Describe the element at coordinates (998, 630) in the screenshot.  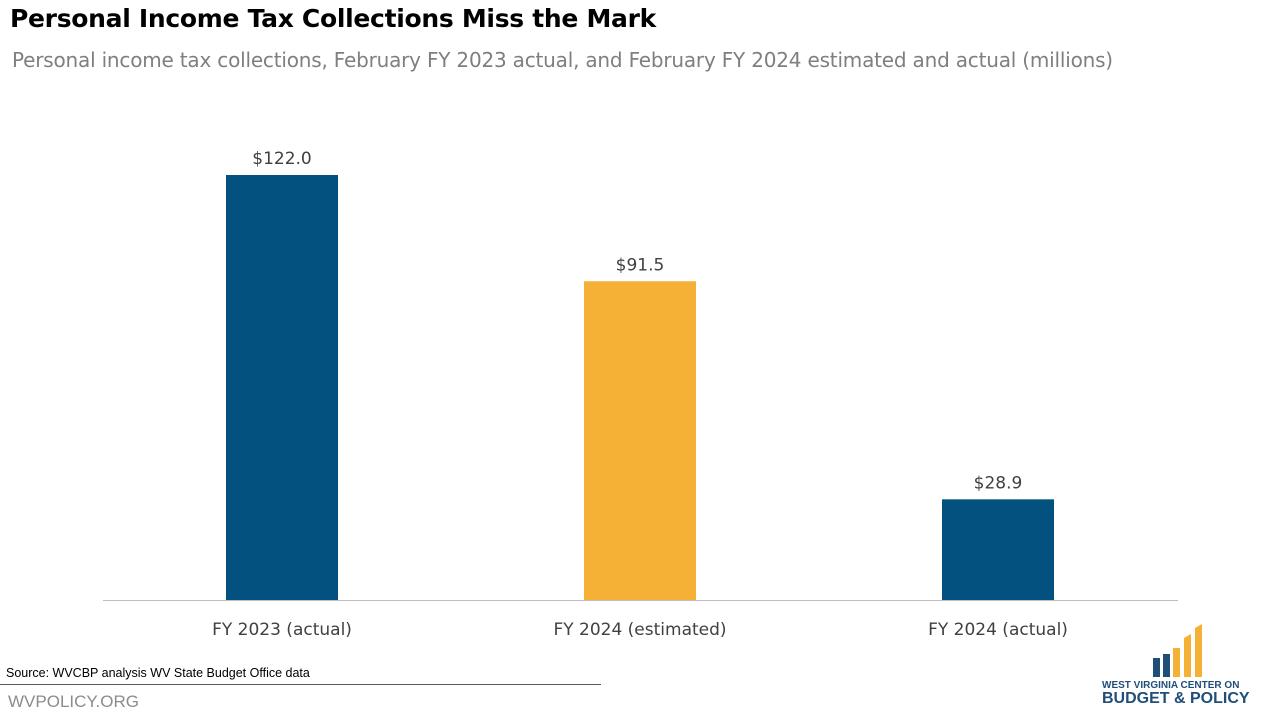
I see `x-tick-label-3: FY 2024 (actual)` at that location.